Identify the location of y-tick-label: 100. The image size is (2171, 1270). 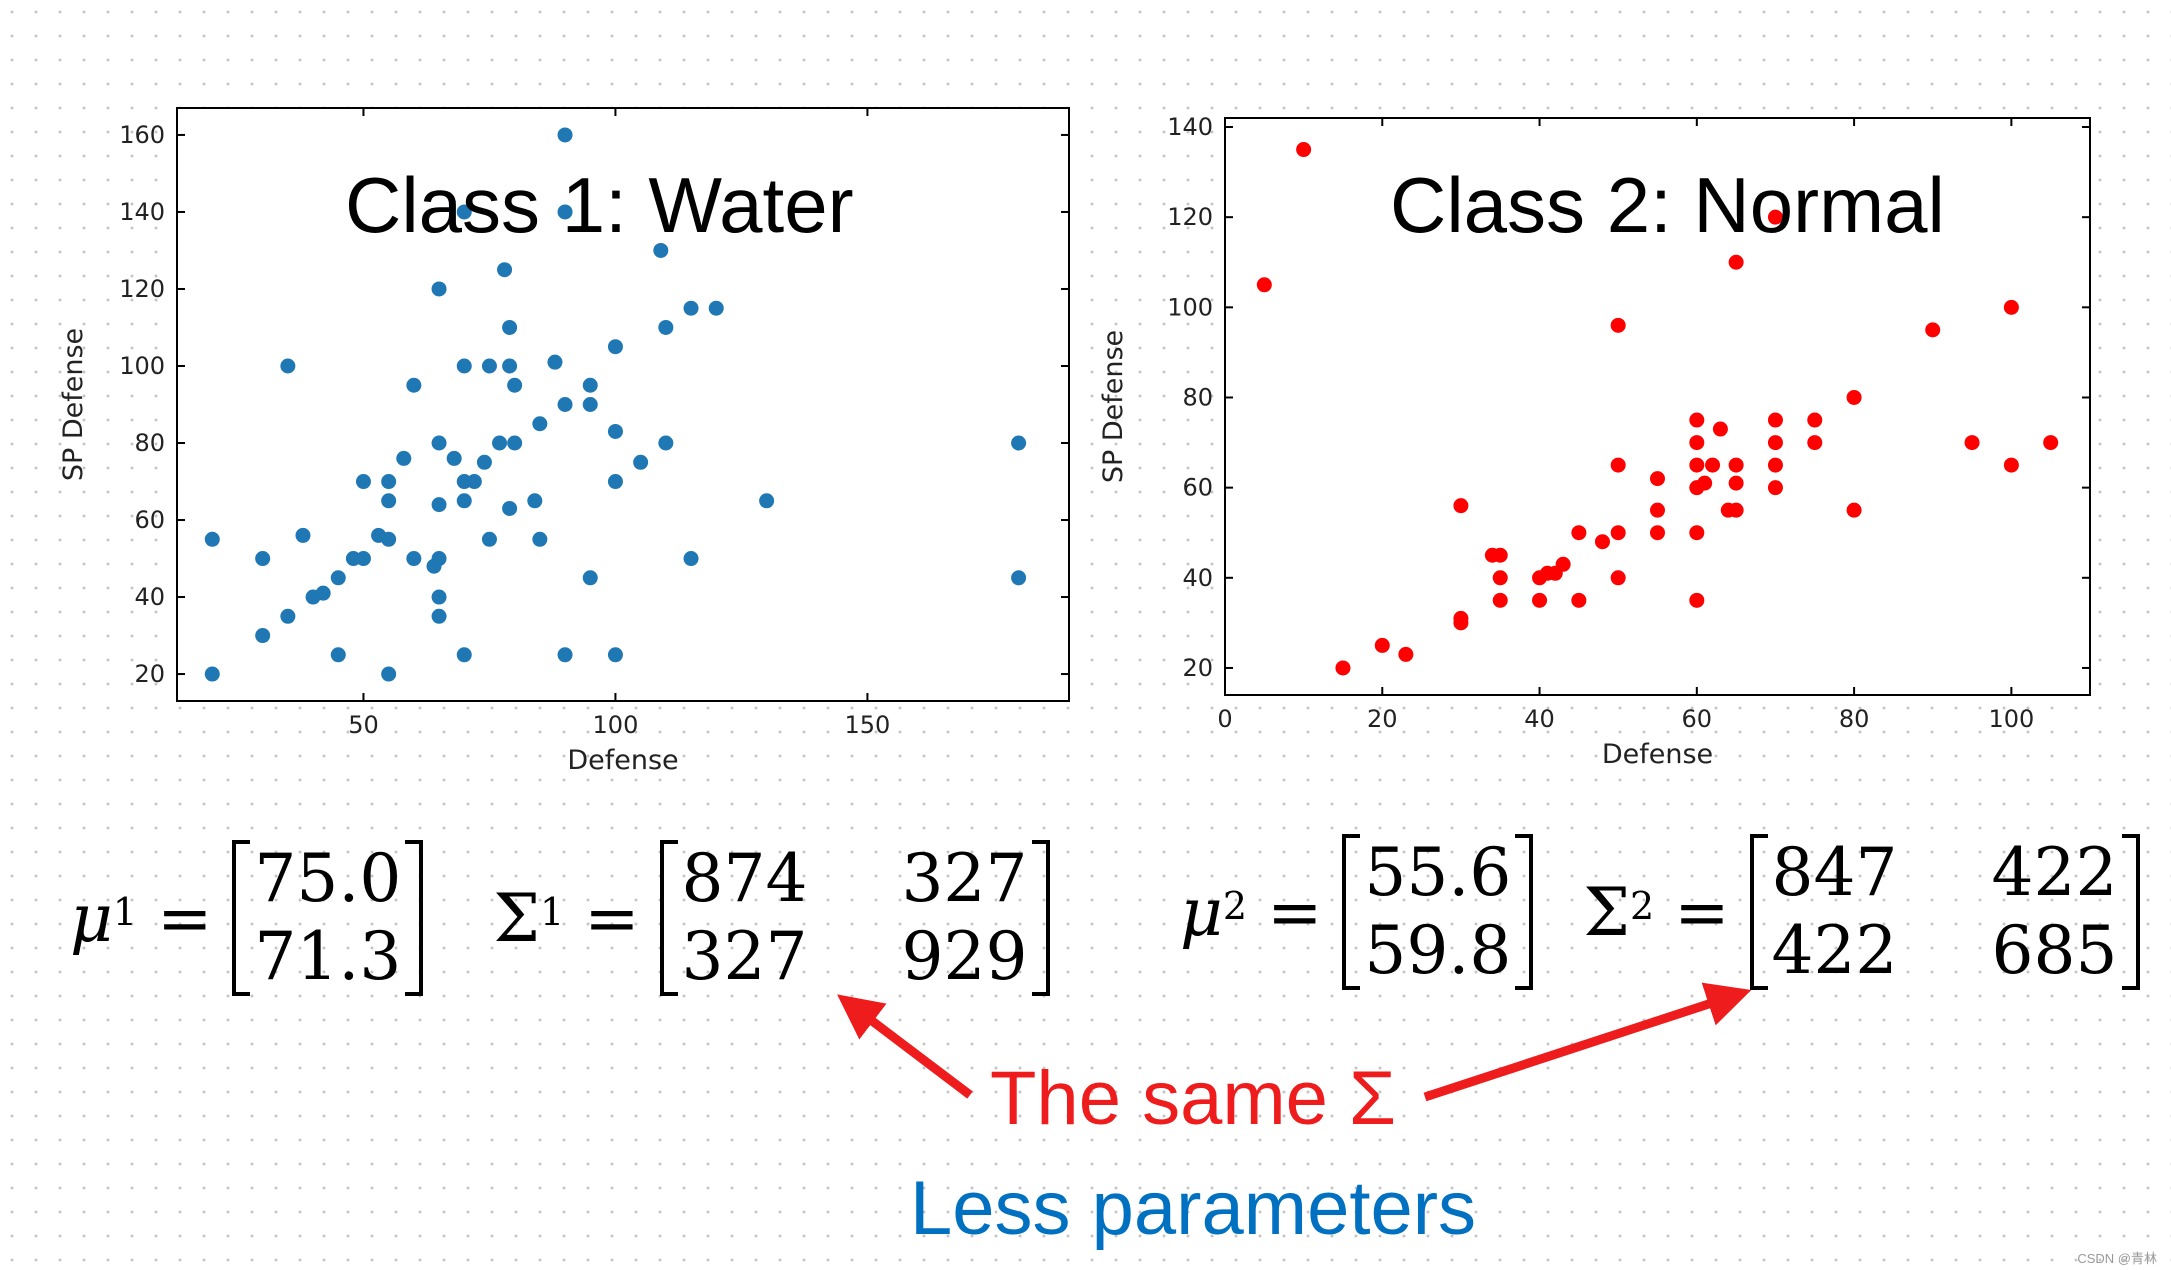
(1190, 307).